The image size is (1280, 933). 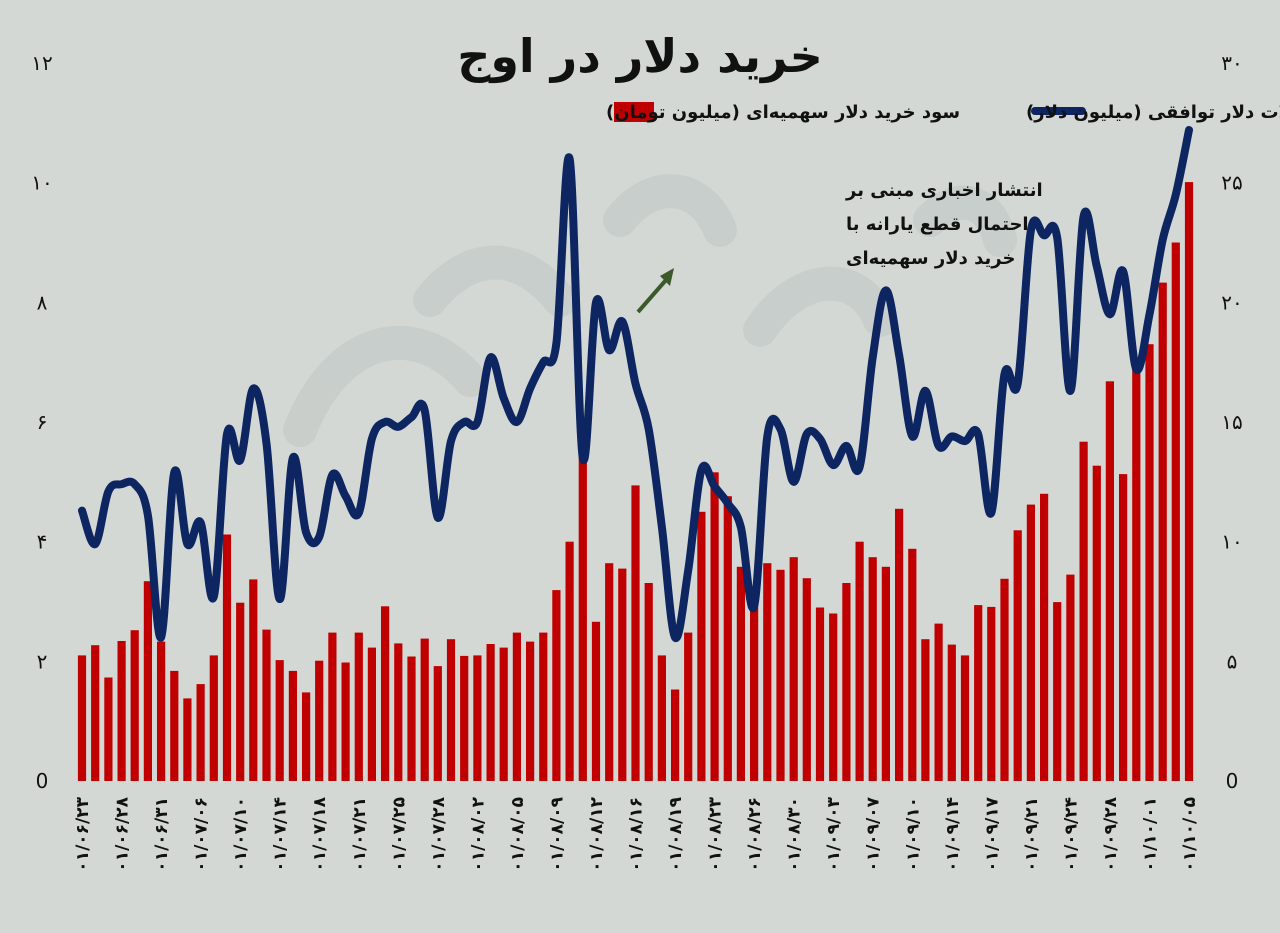 I want to click on x-tick-label: ۰۱/۰۹/۰۳, so click(x=834, y=833).